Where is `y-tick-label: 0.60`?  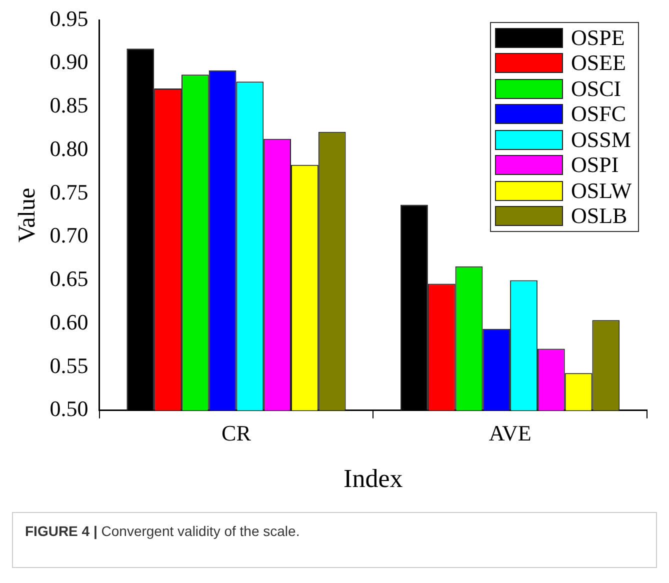 y-tick-label: 0.60 is located at coordinates (69, 321).